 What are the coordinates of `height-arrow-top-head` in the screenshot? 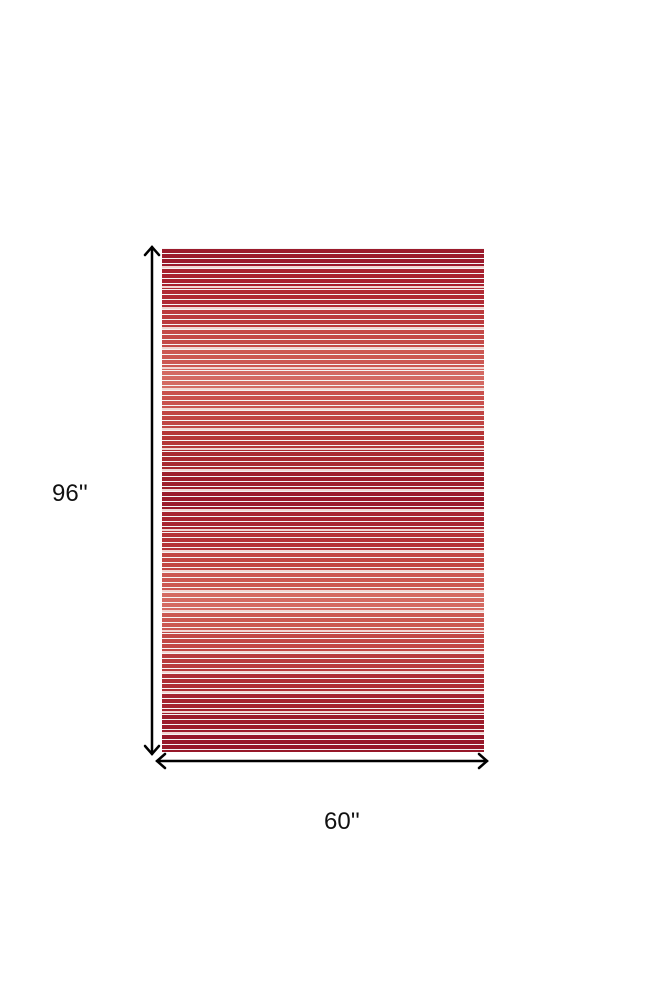 It's located at (152, 251).